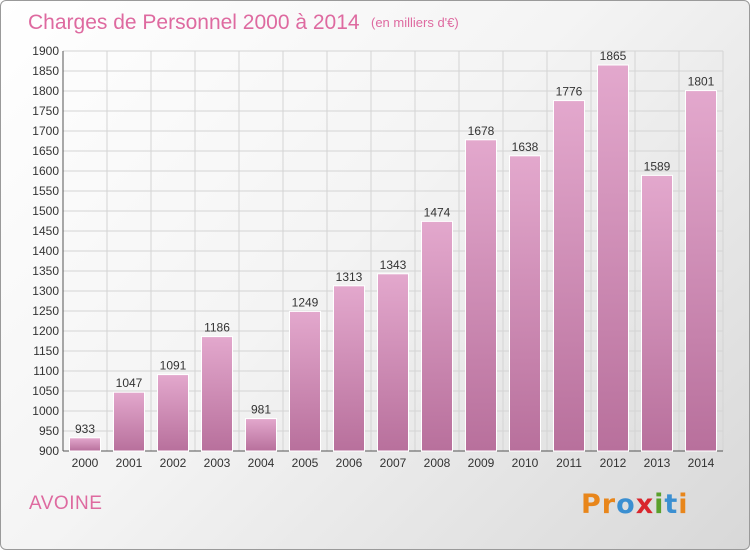  I want to click on y-tick-label: 1500, so click(45, 211).